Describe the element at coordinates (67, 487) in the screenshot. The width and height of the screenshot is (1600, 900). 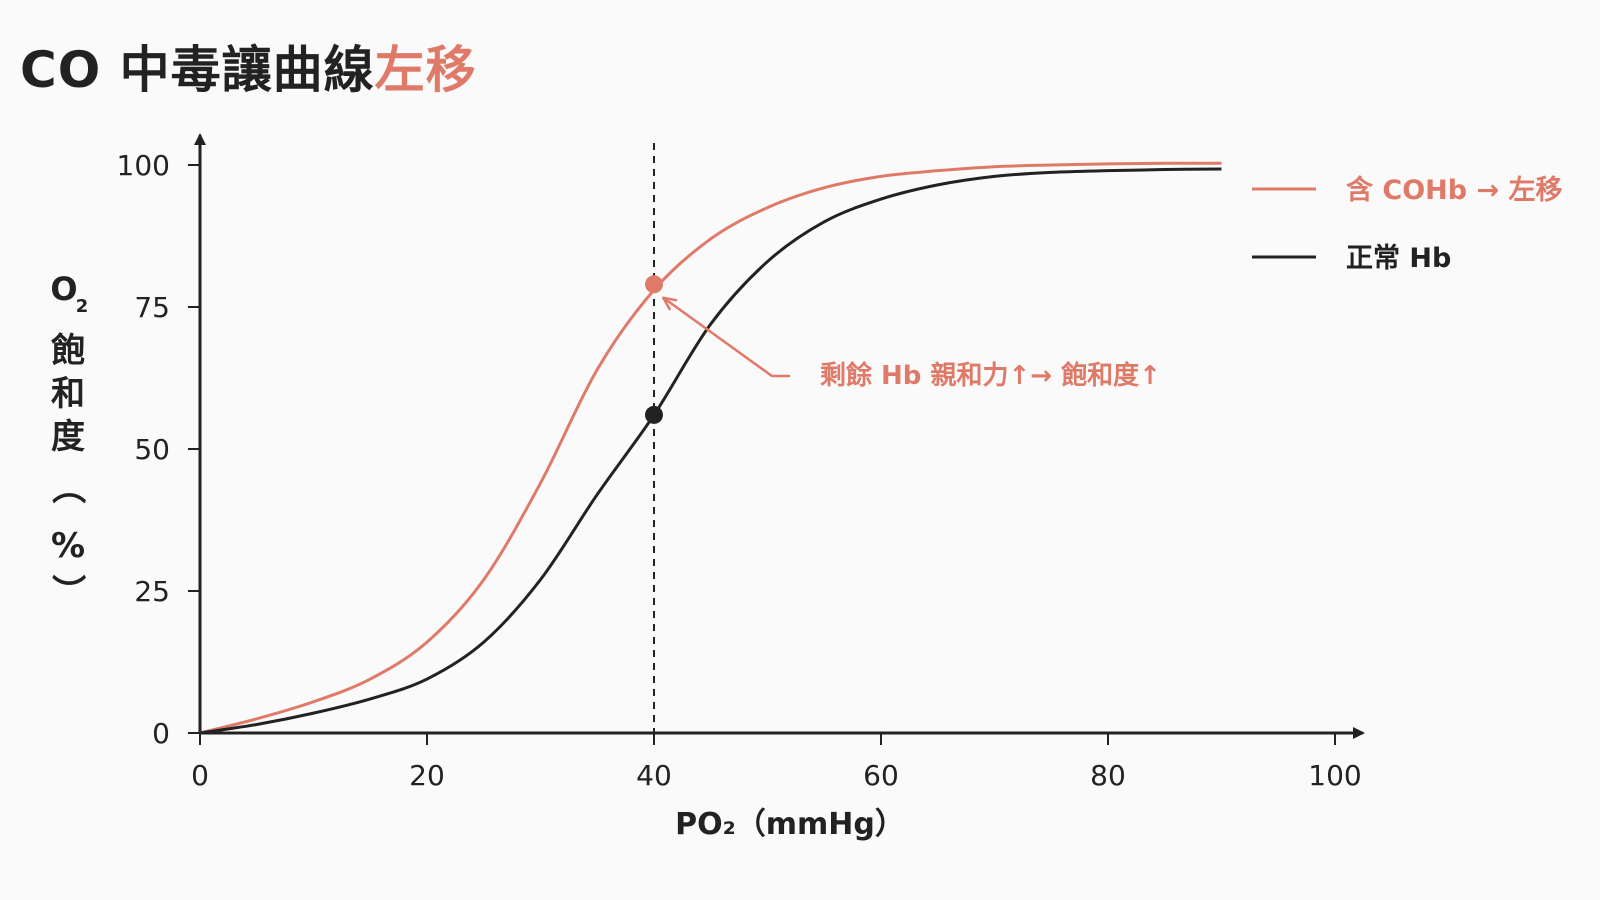
I see `y-axis-label-paren-open: （` at that location.